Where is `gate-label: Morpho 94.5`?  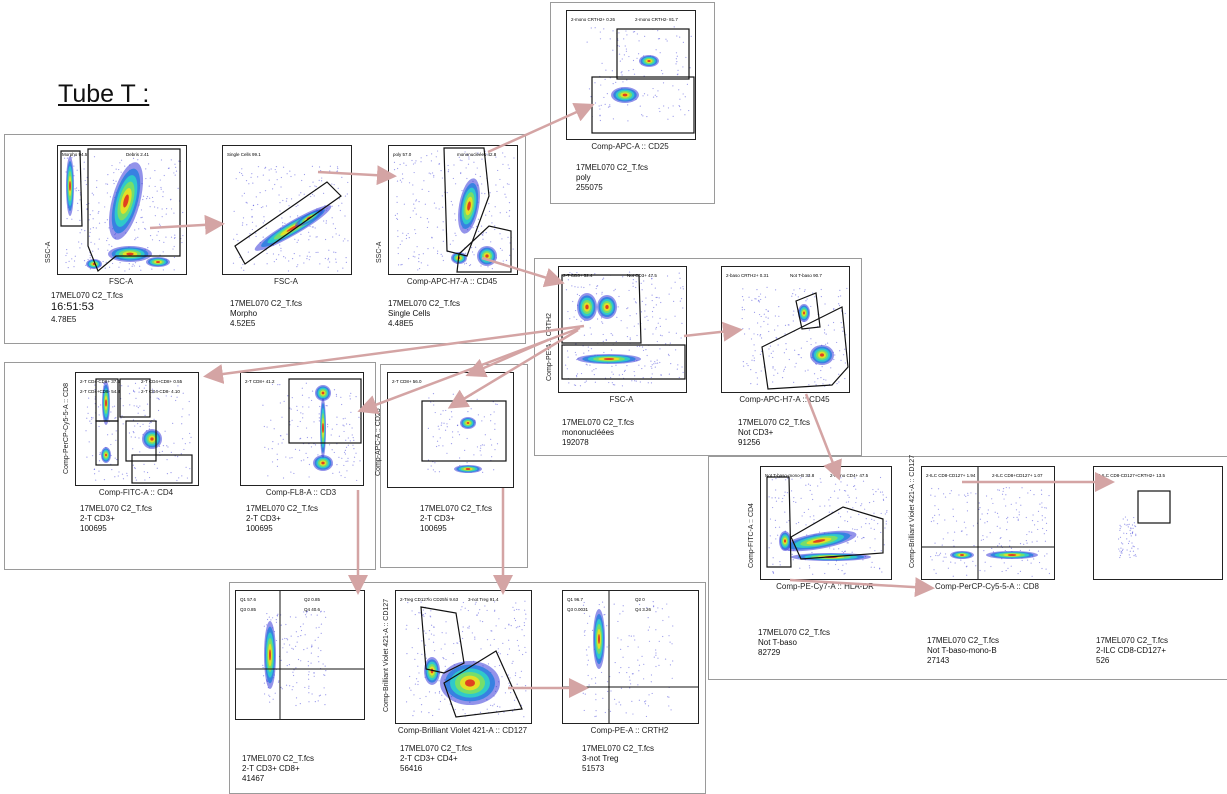 gate-label: Morpho 94.5 is located at coordinates (75, 154).